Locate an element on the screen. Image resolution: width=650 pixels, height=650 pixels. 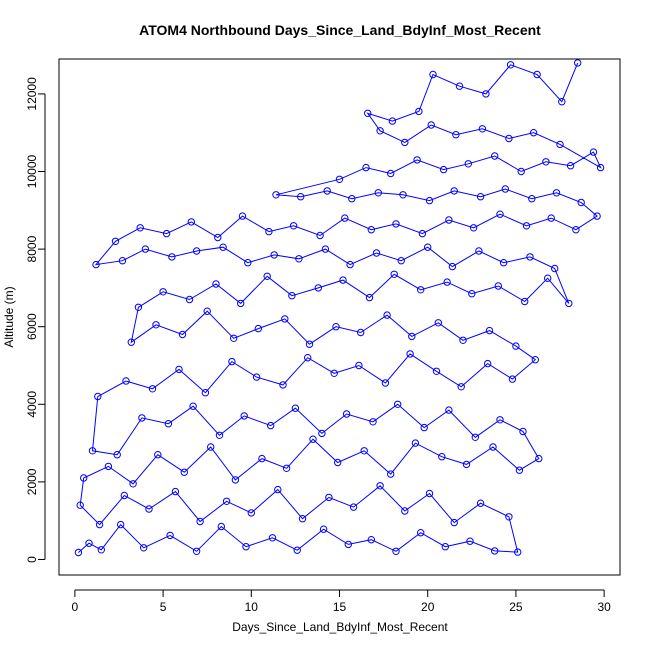
x-tick-label: 25 is located at coordinates (516, 607).